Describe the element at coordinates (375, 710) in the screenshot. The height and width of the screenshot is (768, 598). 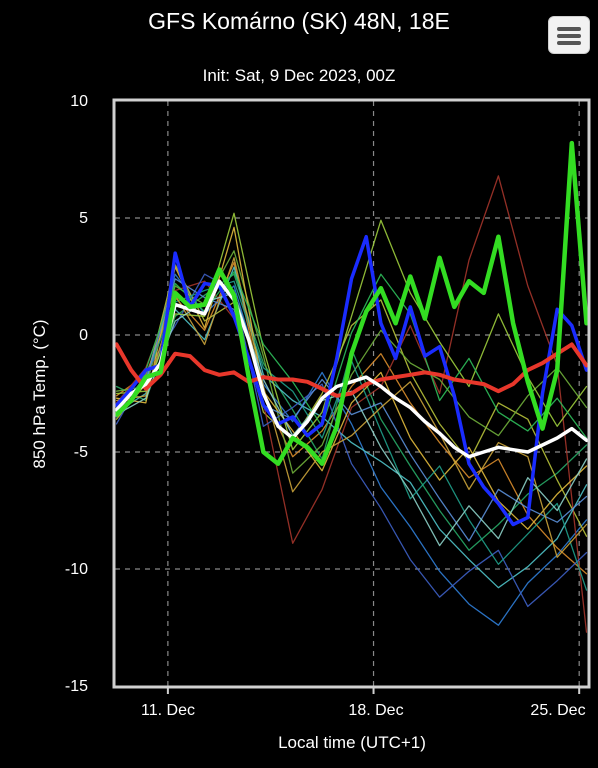
I see `x-tick-label: 18. Dec` at that location.